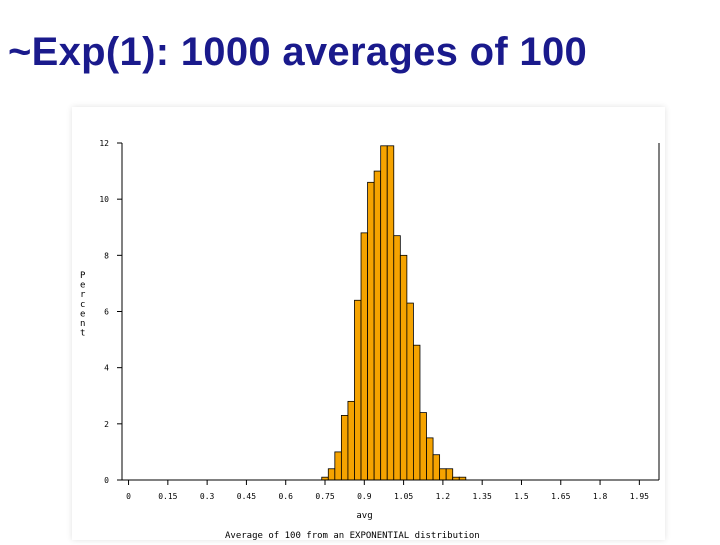  Describe the element at coordinates (364, 496) in the screenshot. I see `x-tick-label: 0.9` at that location.